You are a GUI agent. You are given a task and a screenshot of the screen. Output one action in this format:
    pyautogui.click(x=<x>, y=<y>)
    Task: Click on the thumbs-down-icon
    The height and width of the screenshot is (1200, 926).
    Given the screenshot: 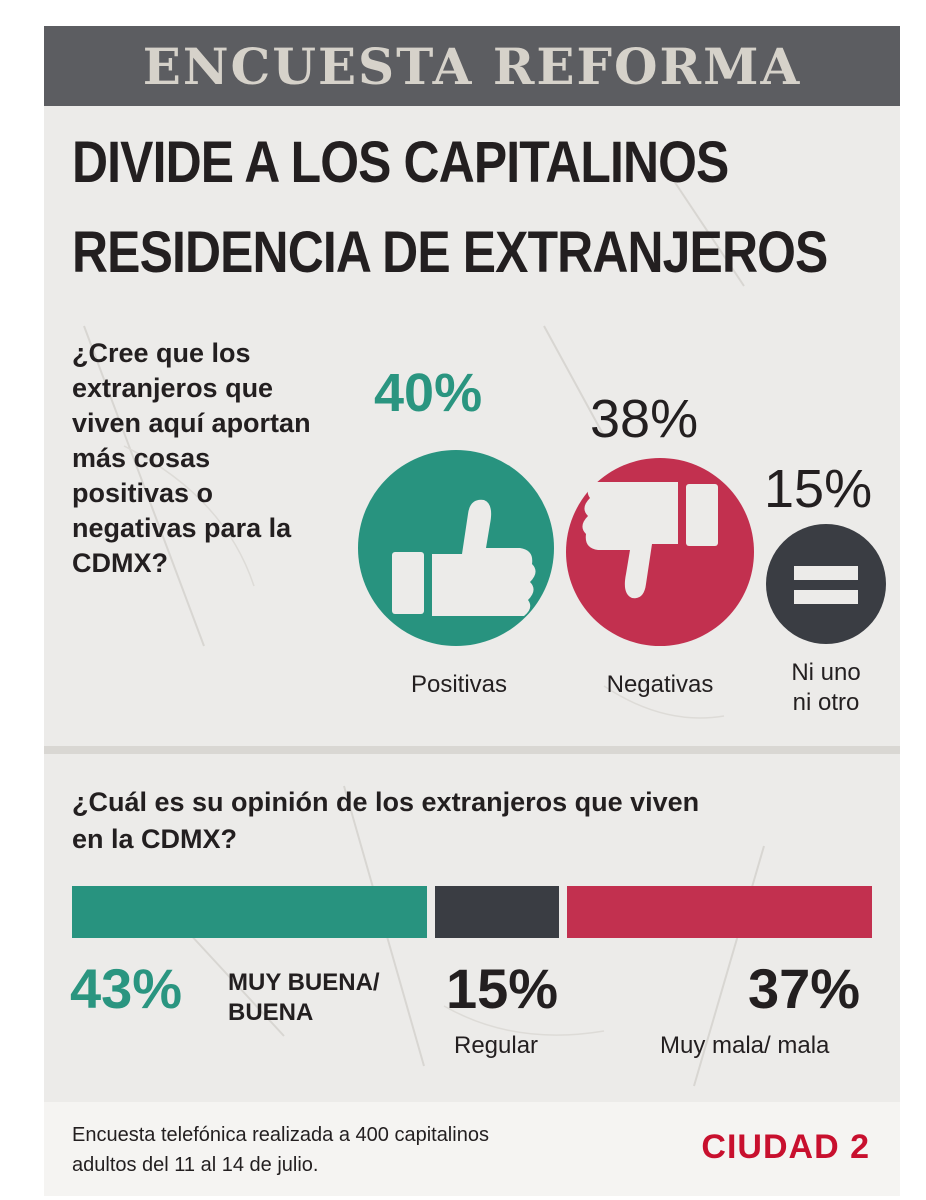 What is the action you would take?
    pyautogui.click(x=650, y=540)
    